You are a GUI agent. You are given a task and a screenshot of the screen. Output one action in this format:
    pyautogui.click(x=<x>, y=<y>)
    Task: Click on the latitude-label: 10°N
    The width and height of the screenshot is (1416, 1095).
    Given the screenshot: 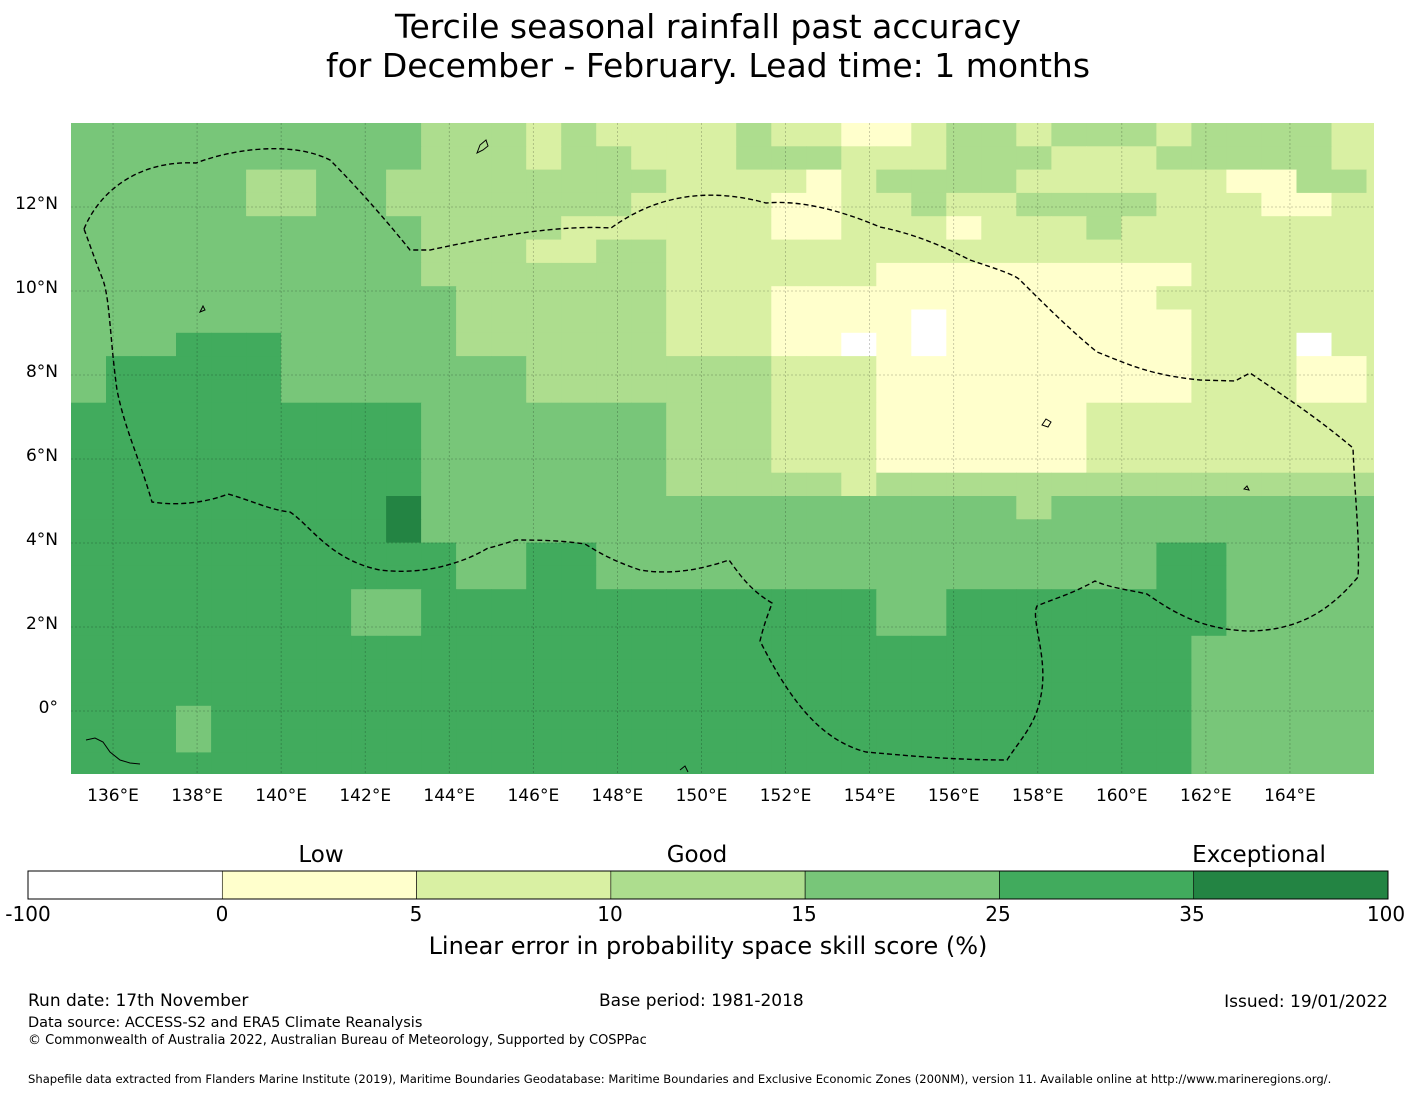 What is the action you would take?
    pyautogui.click(x=36, y=288)
    